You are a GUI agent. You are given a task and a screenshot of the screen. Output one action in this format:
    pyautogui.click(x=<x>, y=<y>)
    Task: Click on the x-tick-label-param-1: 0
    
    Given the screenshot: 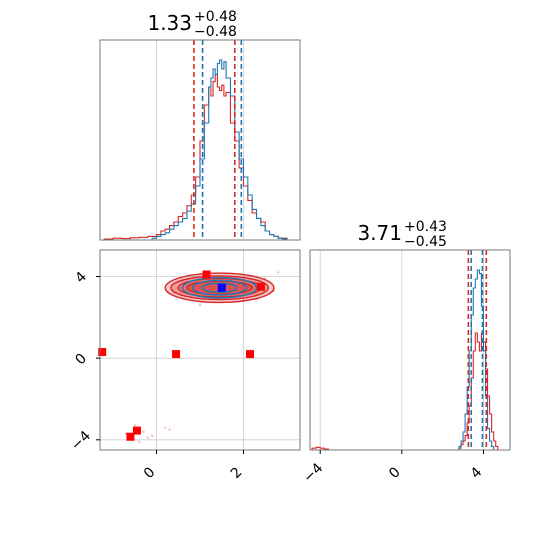 What is the action you would take?
    pyautogui.click(x=150, y=473)
    